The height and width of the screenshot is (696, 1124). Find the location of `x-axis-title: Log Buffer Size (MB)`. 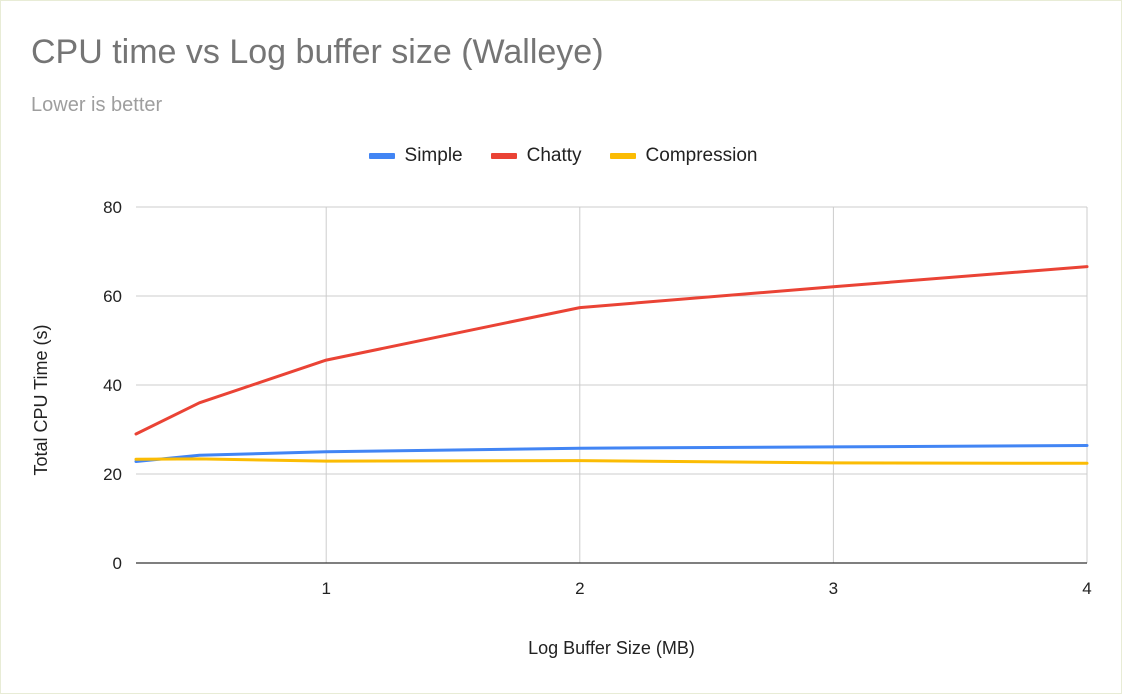

x-axis-title: Log Buffer Size (MB) is located at coordinates (611, 648).